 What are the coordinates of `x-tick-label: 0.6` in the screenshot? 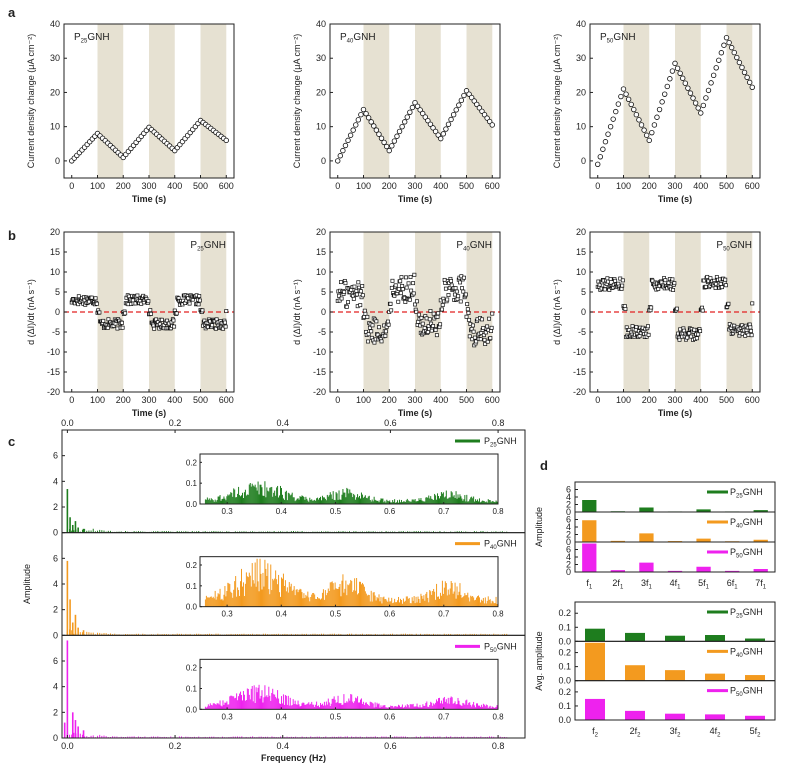 It's located at (390, 746).